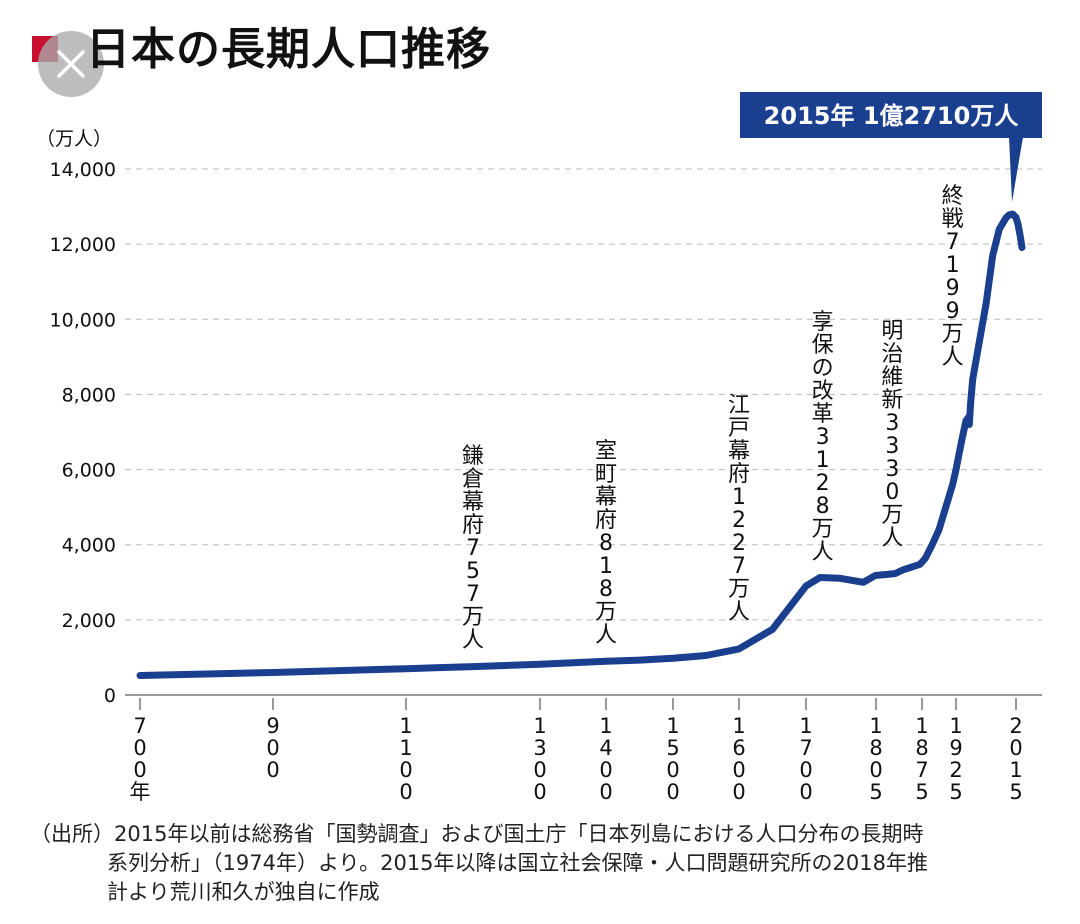 This screenshot has height=924, width=1080. Describe the element at coordinates (473, 571) in the screenshot. I see `annotation-char: 5` at that location.